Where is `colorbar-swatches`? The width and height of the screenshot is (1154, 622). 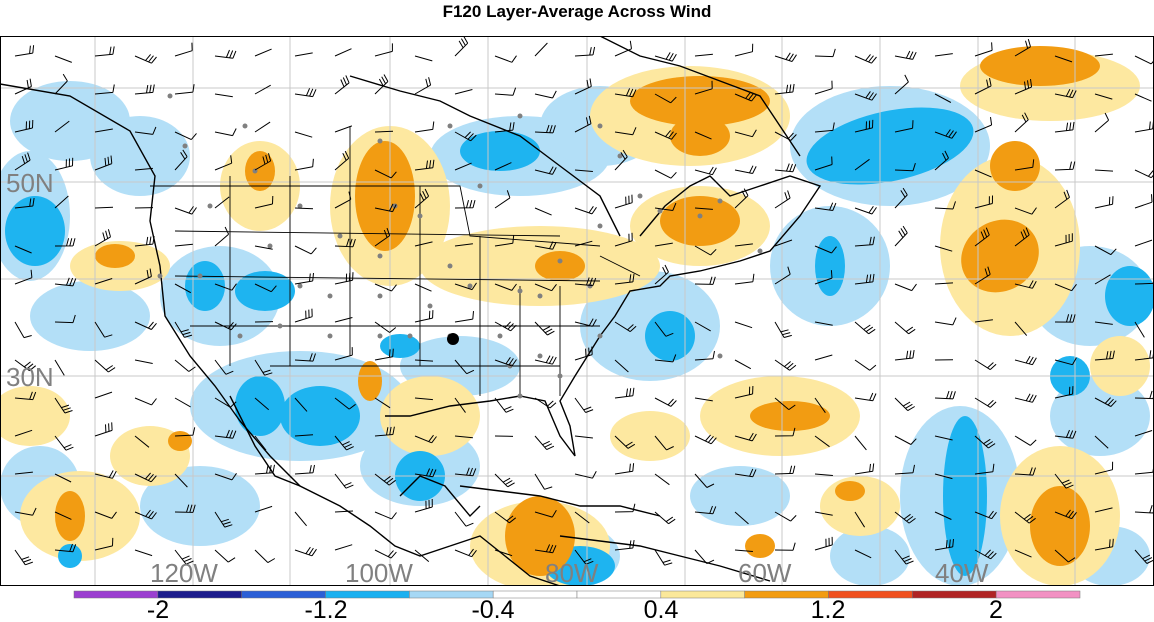
colorbar-swatches is located at coordinates (577, 594).